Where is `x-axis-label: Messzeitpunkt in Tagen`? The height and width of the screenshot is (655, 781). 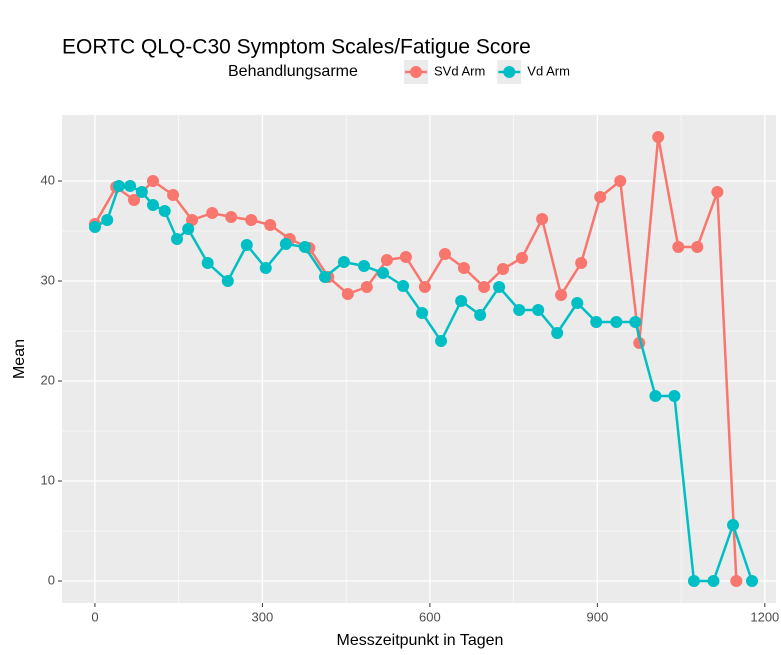 x-axis-label: Messzeitpunkt in Tagen is located at coordinates (420, 640).